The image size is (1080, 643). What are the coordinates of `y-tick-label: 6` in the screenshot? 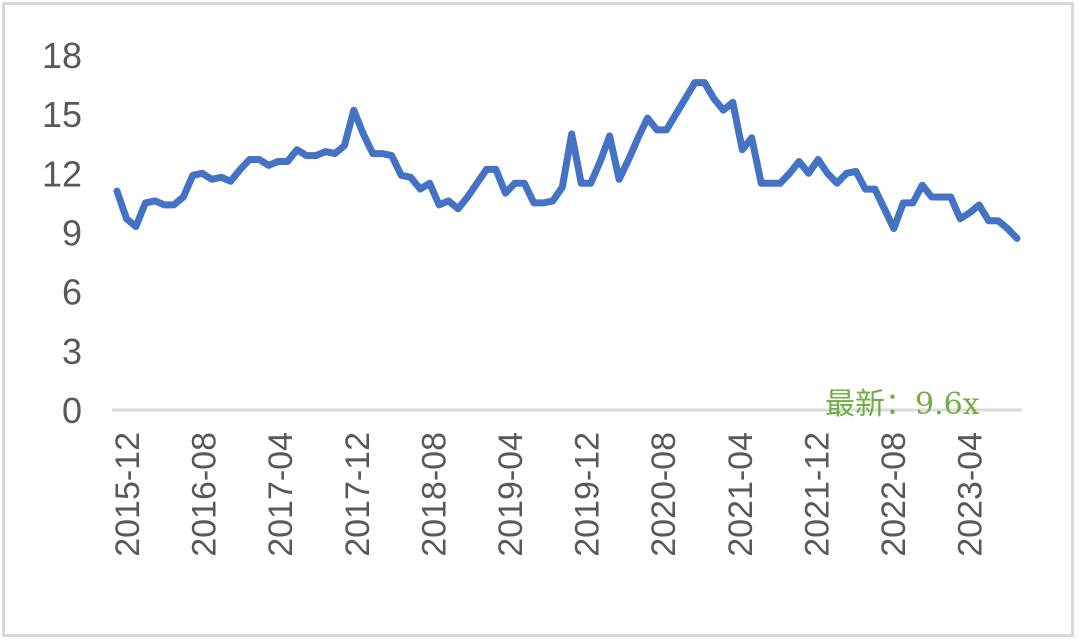 It's located at (72, 292).